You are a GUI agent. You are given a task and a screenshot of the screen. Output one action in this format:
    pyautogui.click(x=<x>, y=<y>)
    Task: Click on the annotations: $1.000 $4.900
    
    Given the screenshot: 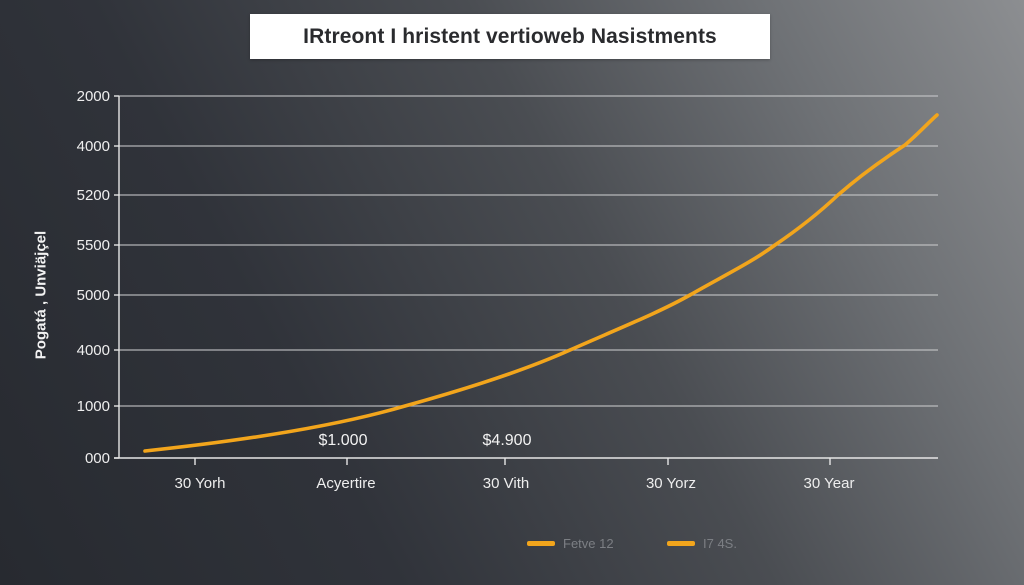 What is the action you would take?
    pyautogui.click(x=425, y=440)
    